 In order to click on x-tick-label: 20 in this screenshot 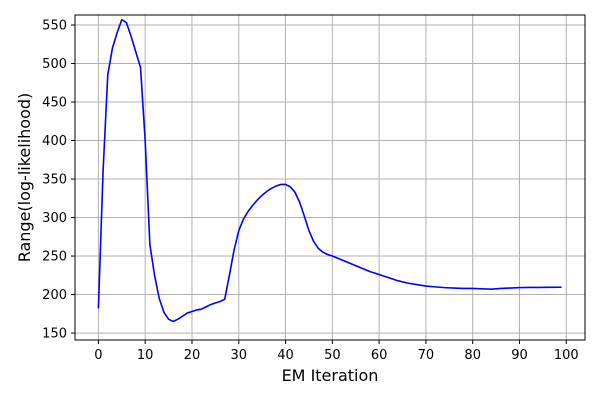, I will do `click(192, 355)`.